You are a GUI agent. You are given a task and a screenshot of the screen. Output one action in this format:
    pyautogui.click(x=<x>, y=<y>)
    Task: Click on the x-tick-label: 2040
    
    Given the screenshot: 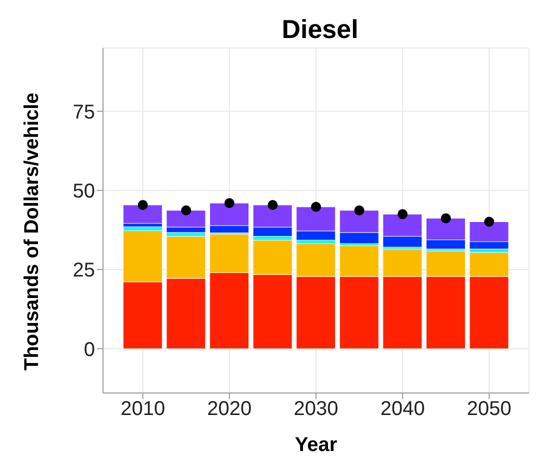 What is the action you would take?
    pyautogui.click(x=402, y=409)
    